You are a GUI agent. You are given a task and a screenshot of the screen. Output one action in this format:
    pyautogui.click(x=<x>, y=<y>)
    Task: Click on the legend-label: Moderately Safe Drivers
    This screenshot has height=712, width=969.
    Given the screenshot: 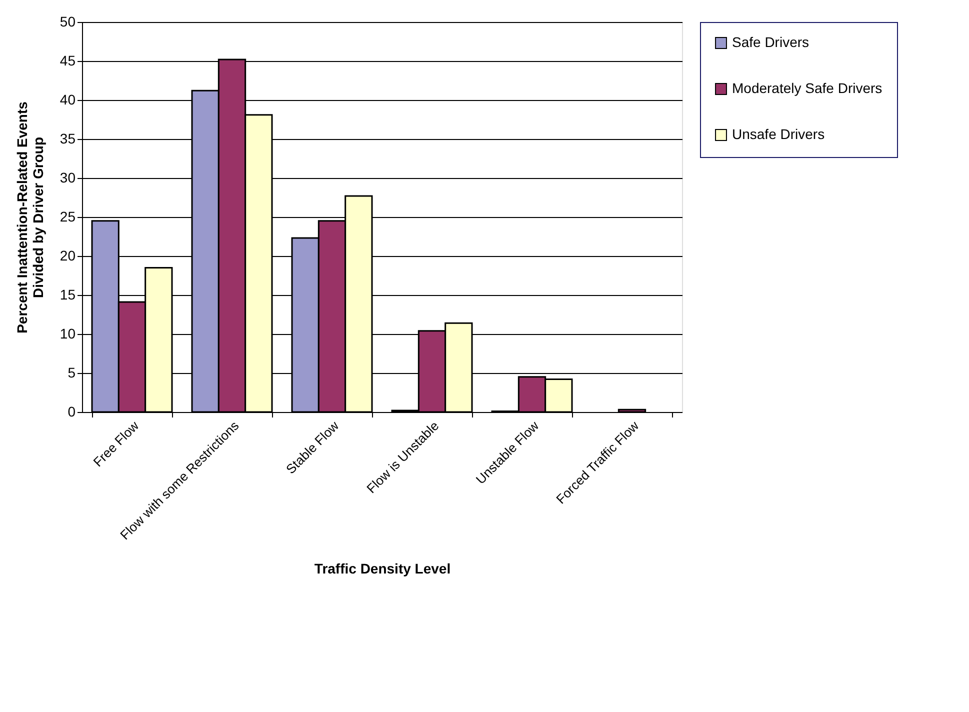 What is the action you would take?
    pyautogui.click(x=807, y=88)
    